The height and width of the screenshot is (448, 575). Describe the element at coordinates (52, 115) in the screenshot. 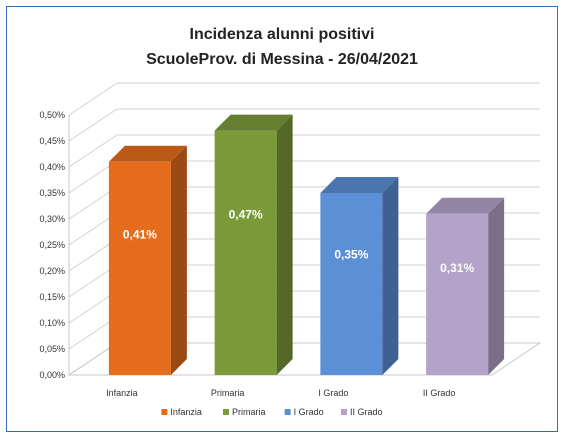

I see `y-tick-label: 0,50%` at that location.